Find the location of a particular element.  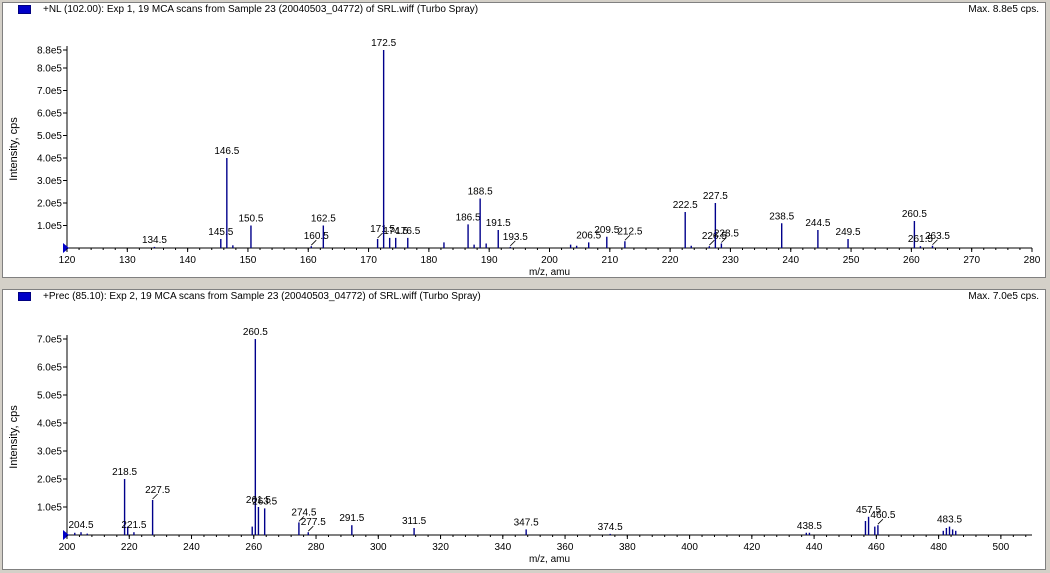

peak-label: 172.5 is located at coordinates (383, 43).